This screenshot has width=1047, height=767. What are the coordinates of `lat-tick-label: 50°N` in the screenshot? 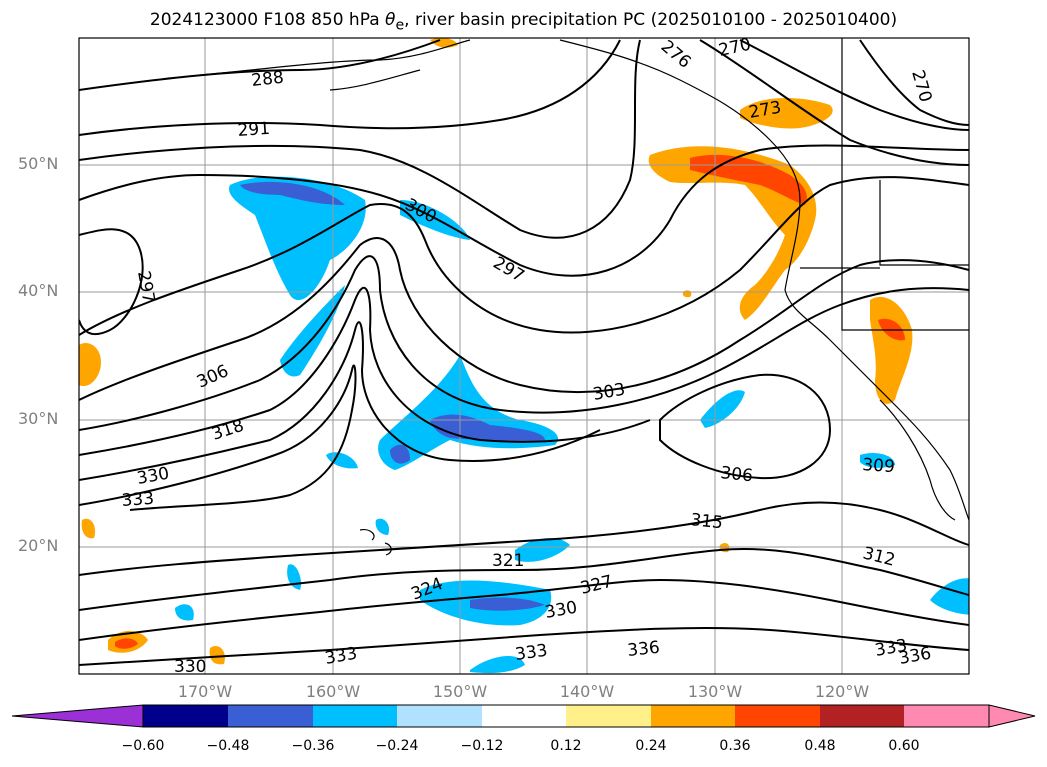 It's located at (38, 163).